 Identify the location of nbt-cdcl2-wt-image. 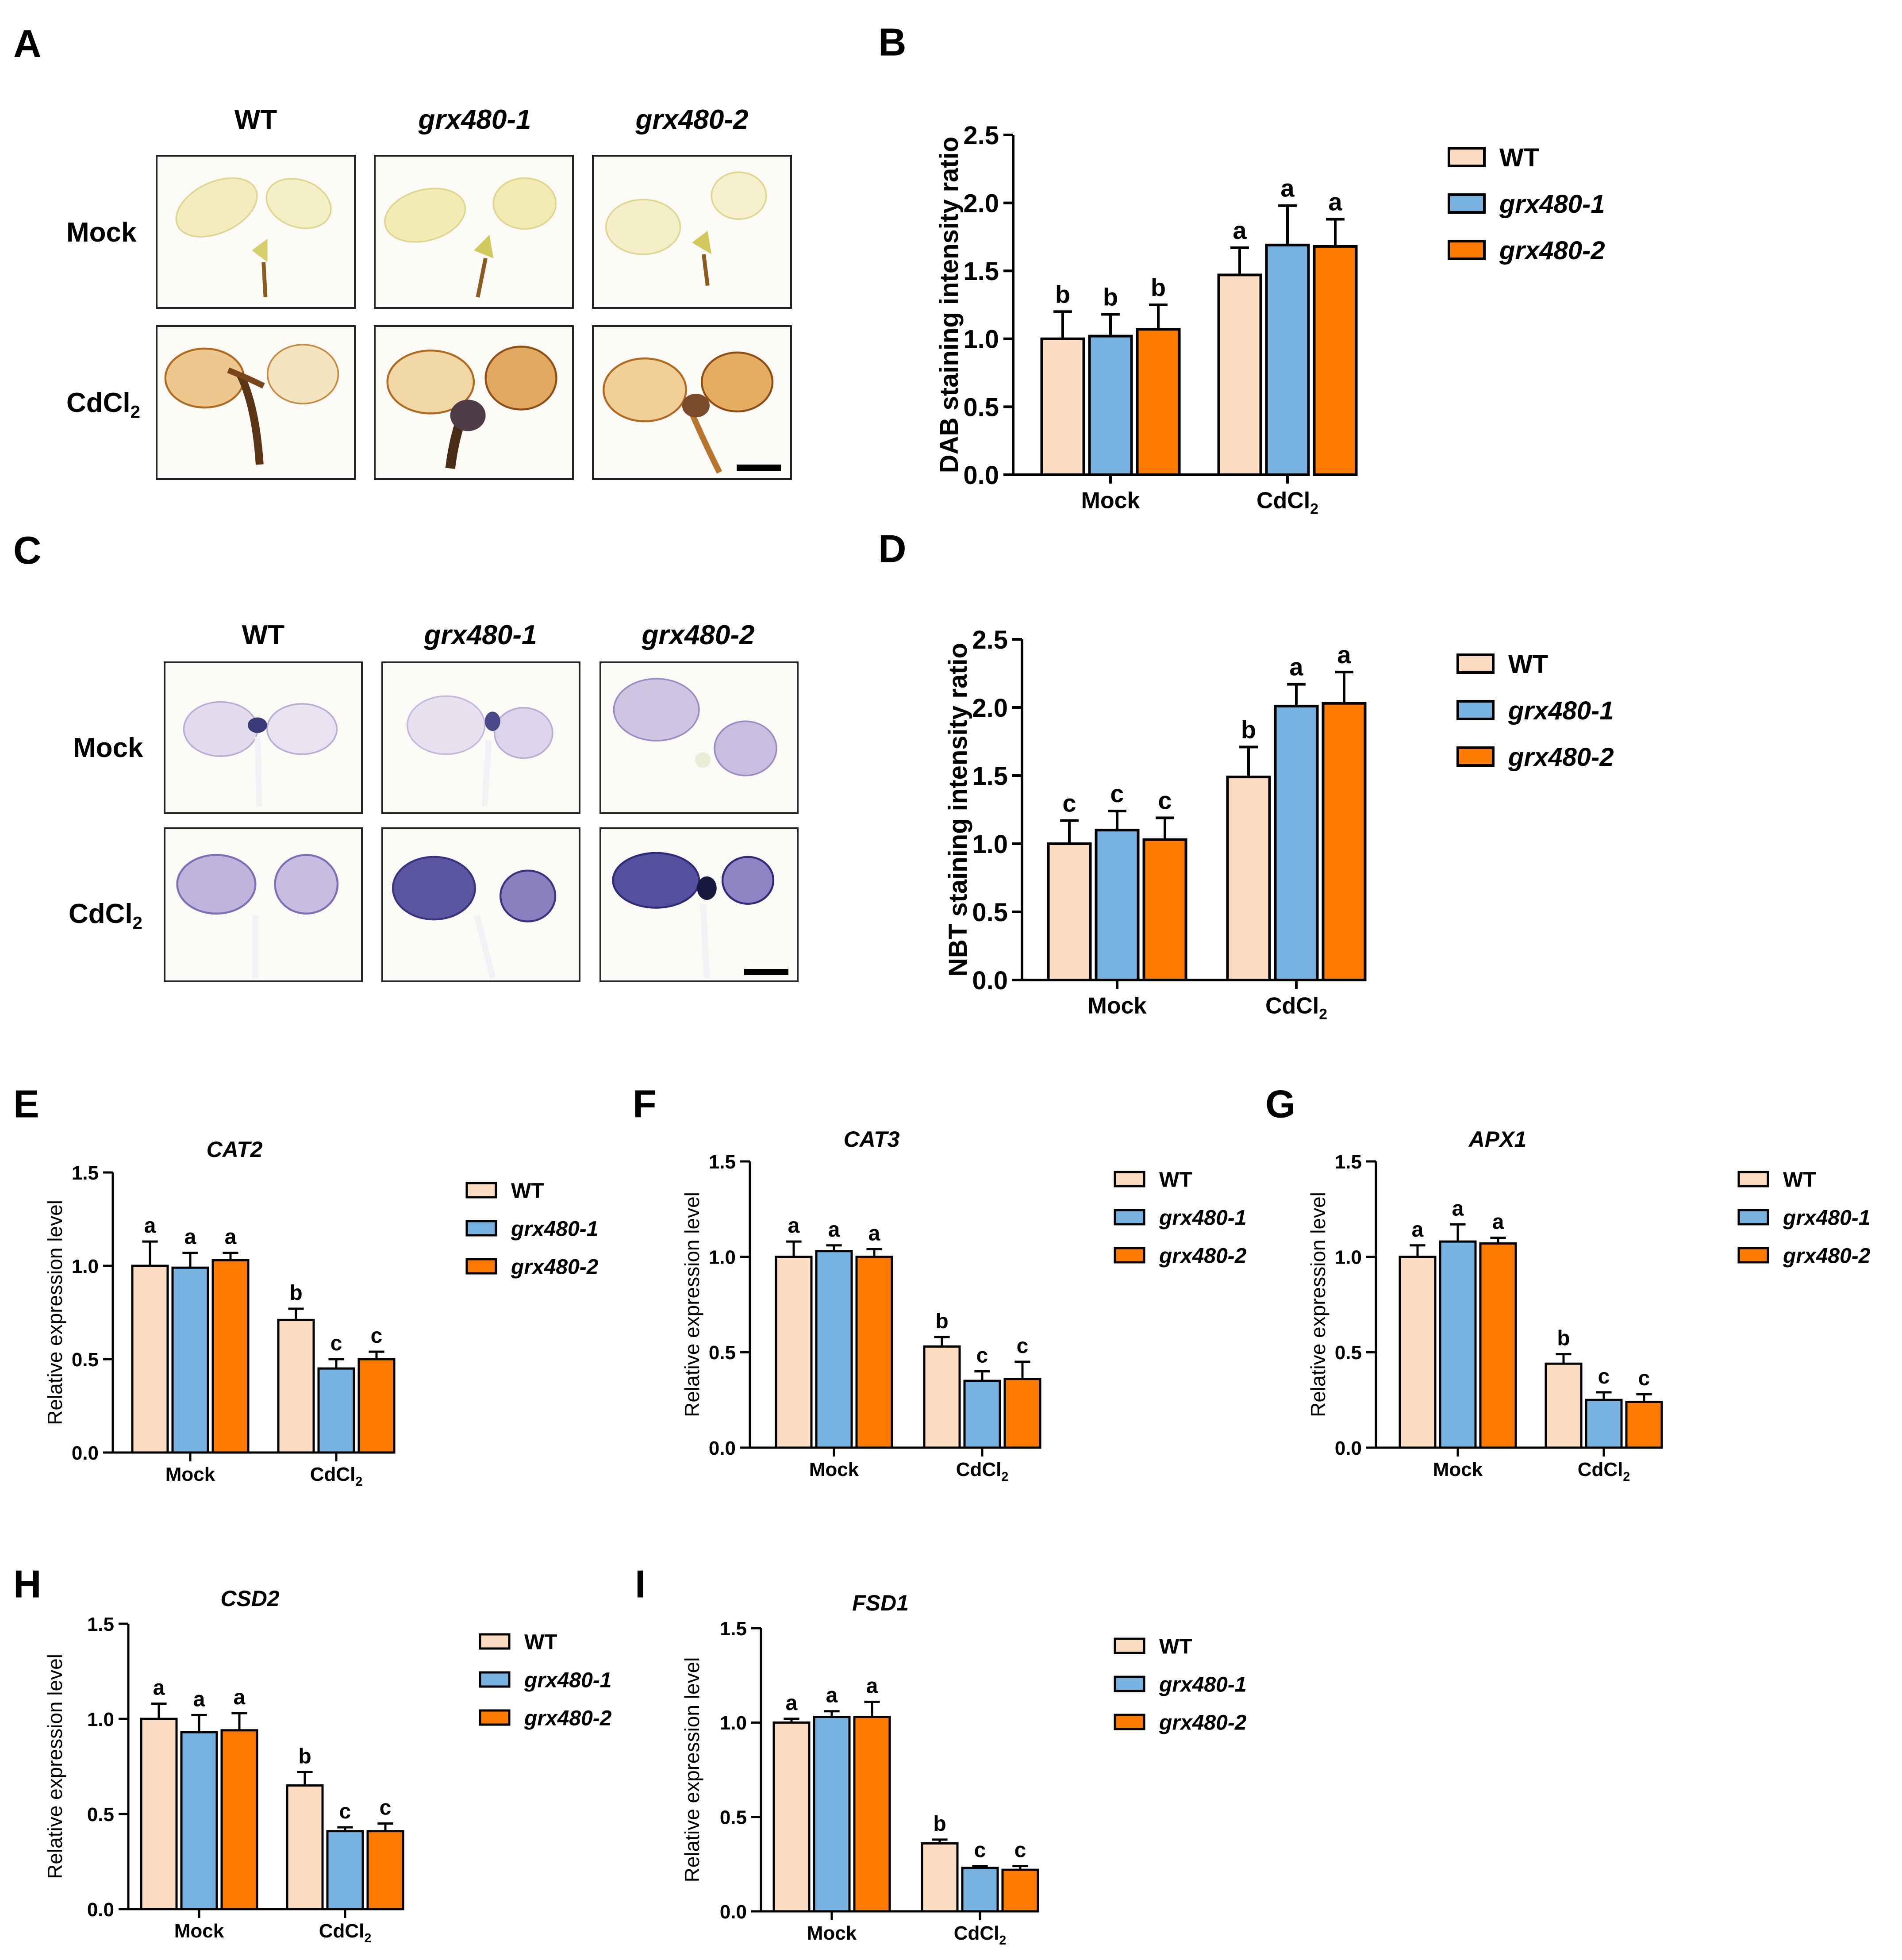
(264, 904).